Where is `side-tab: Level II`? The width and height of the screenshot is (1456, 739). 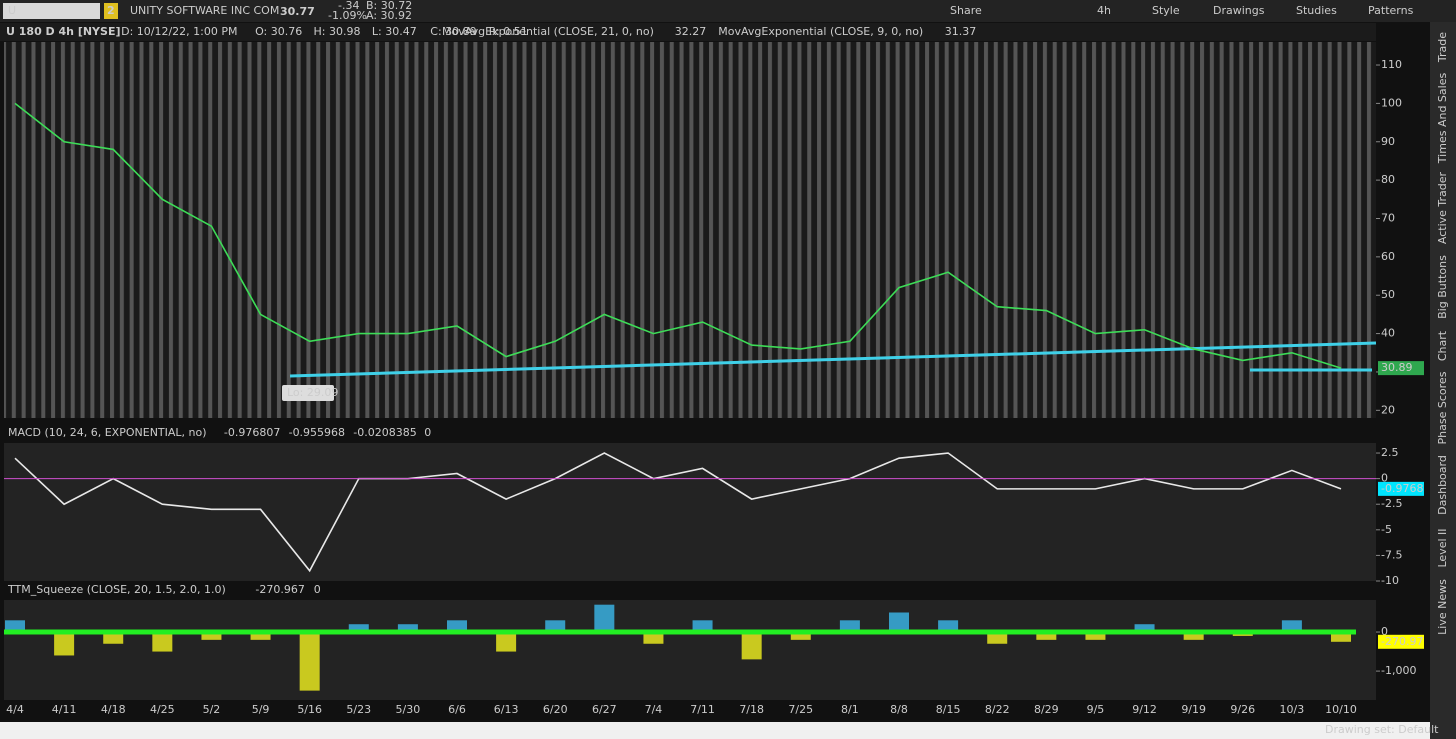
side-tab: Level II is located at coordinates (1442, 547).